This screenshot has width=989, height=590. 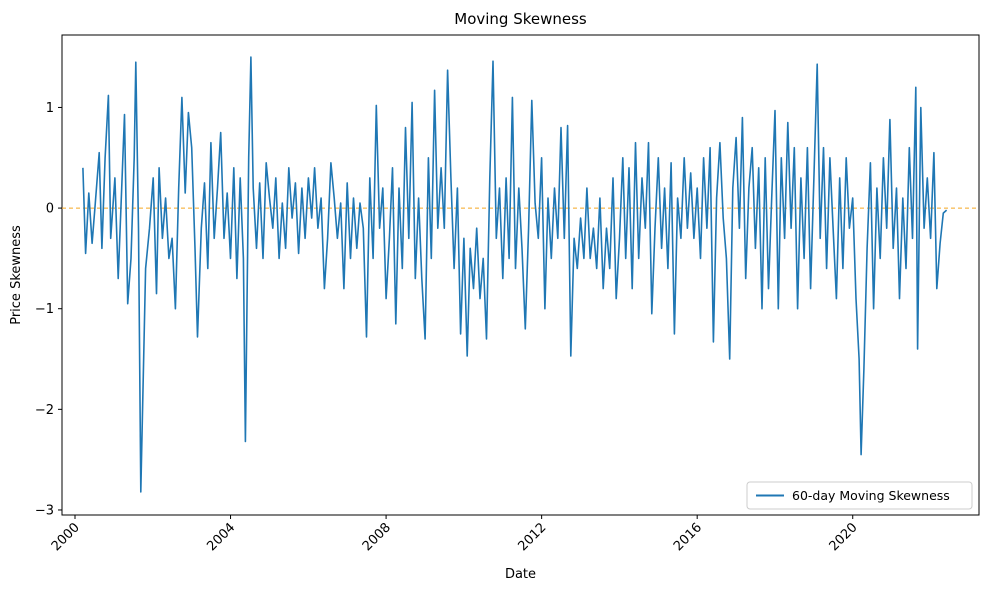 What do you see at coordinates (871, 495) in the screenshot?
I see `legend-label: 60-day Moving Skewness` at bounding box center [871, 495].